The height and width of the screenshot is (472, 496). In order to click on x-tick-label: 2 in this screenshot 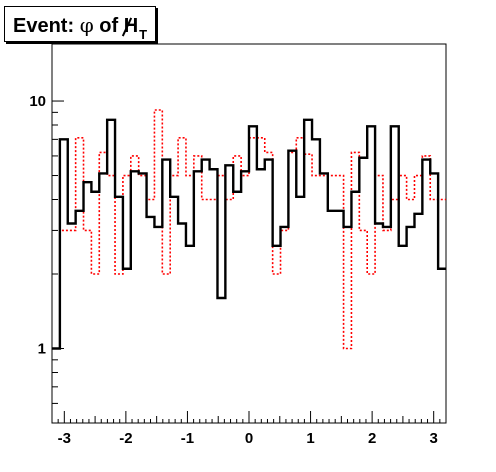, I will do `click(372, 438)`.